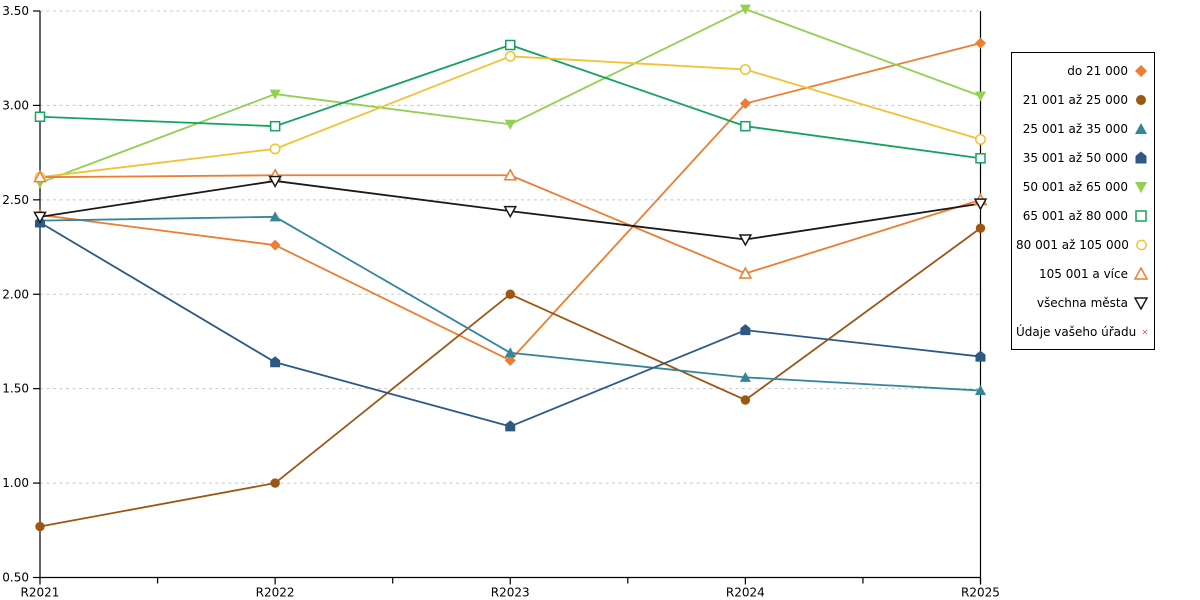 The height and width of the screenshot is (600, 1200). I want to click on x-tick-label: R2023, so click(510, 593).